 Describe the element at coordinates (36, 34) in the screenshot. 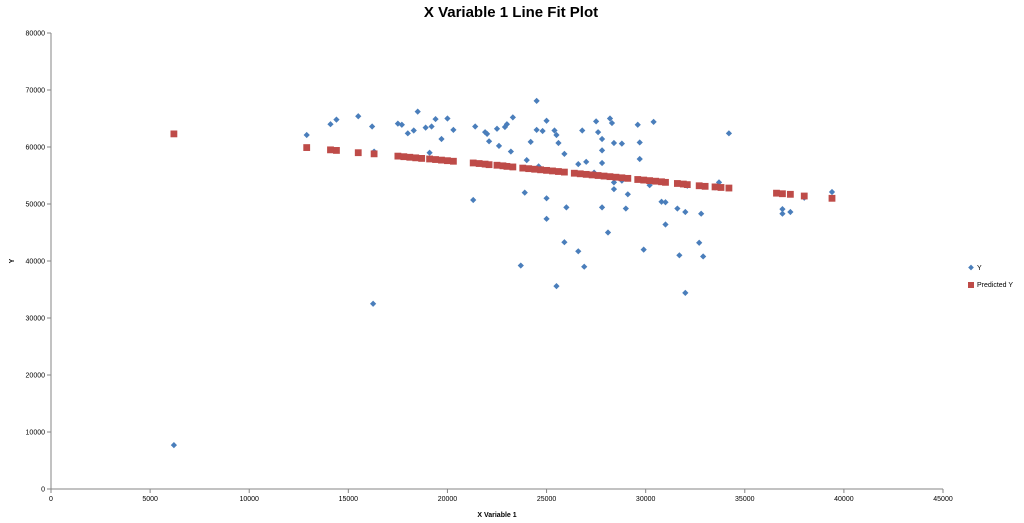

I see `y-tick-label: 80000` at that location.